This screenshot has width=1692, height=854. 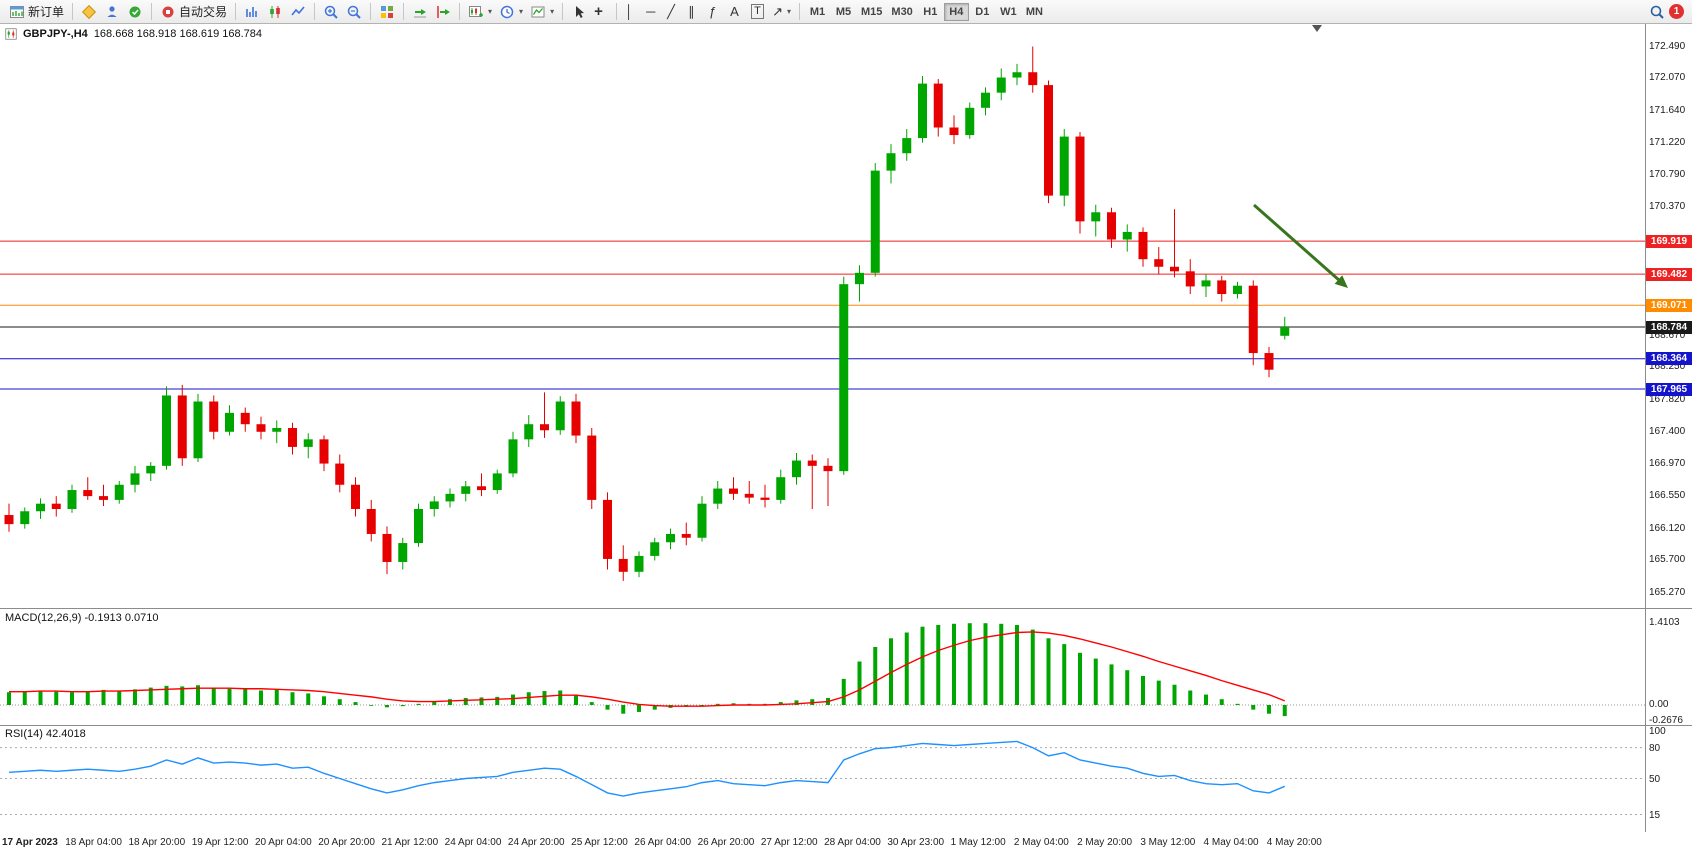 I want to click on axis-tick-label: 167.820, so click(x=1667, y=399).